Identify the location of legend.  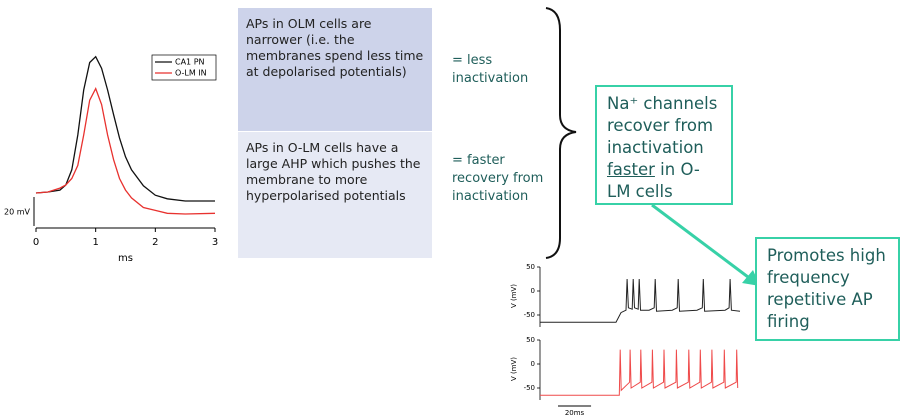
(184, 67).